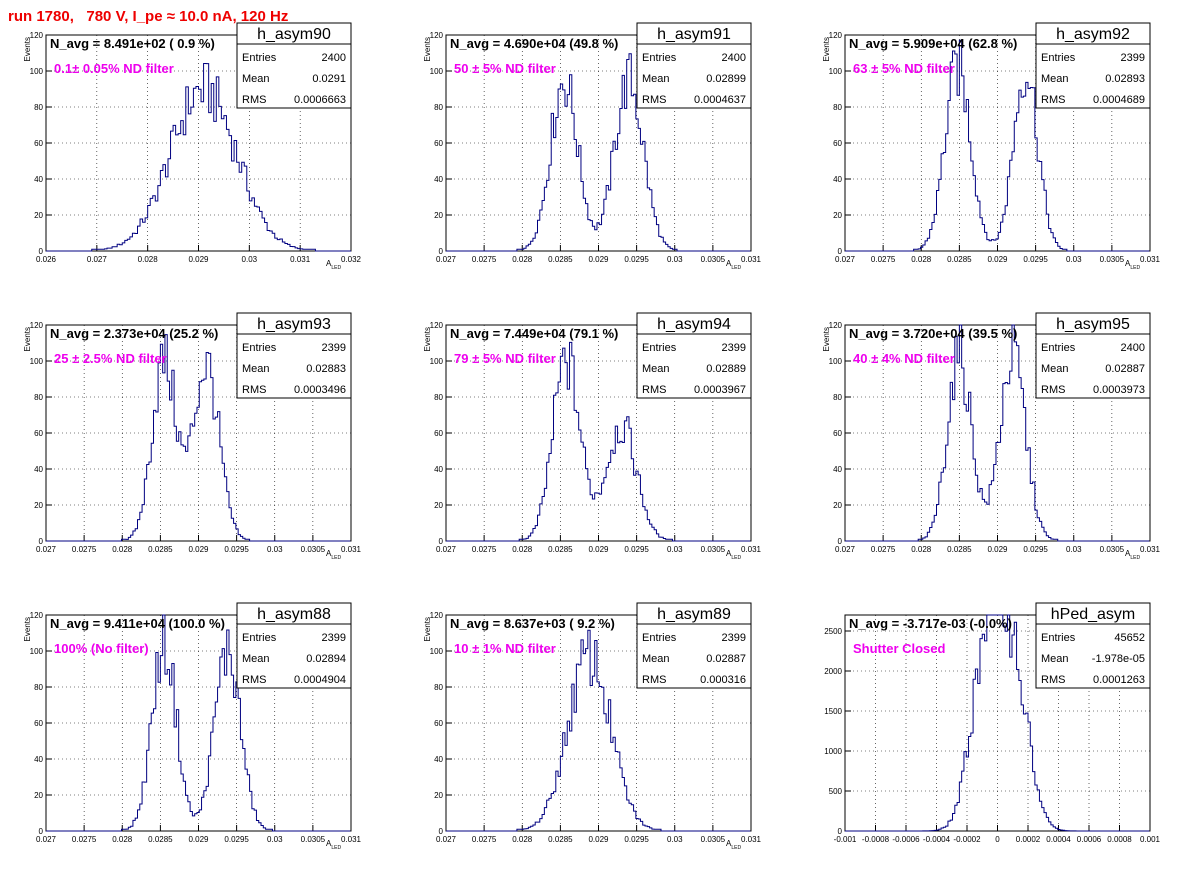 The width and height of the screenshot is (1196, 872). Describe the element at coordinates (329, 79) in the screenshot. I see `stats-value-mean: 0.0291` at that location.